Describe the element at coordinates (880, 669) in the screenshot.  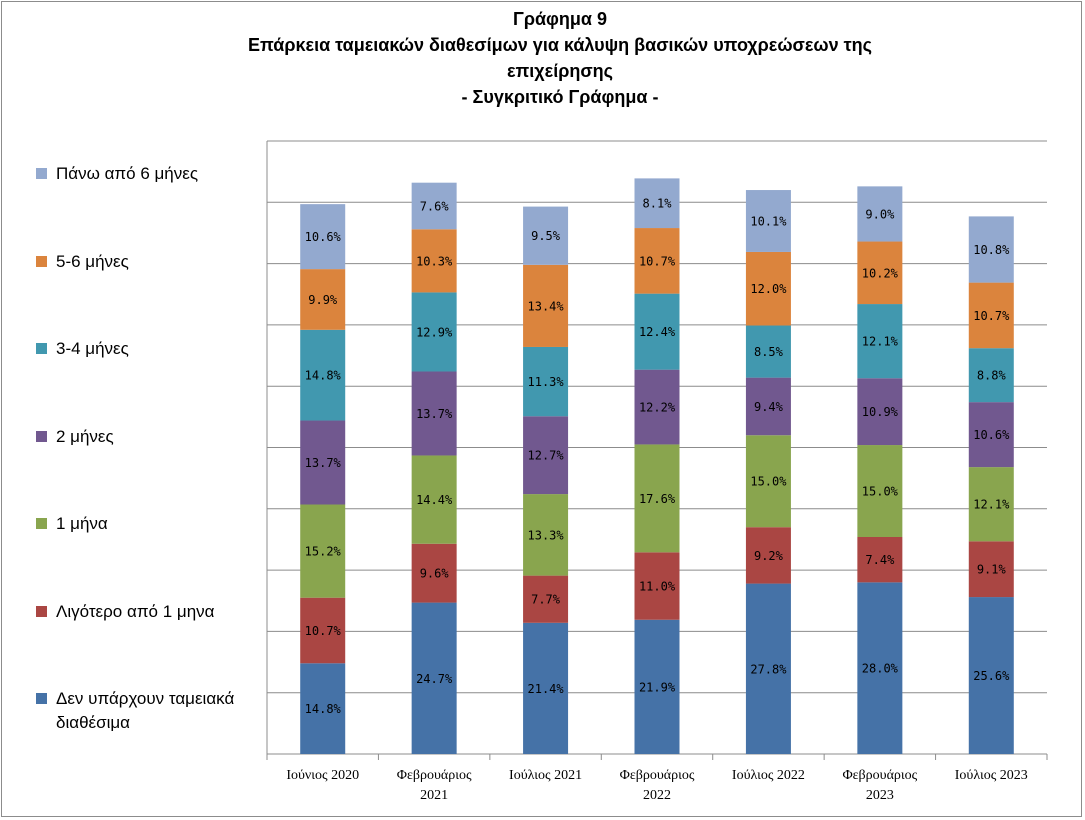
I see `data-label: 28.0%` at that location.